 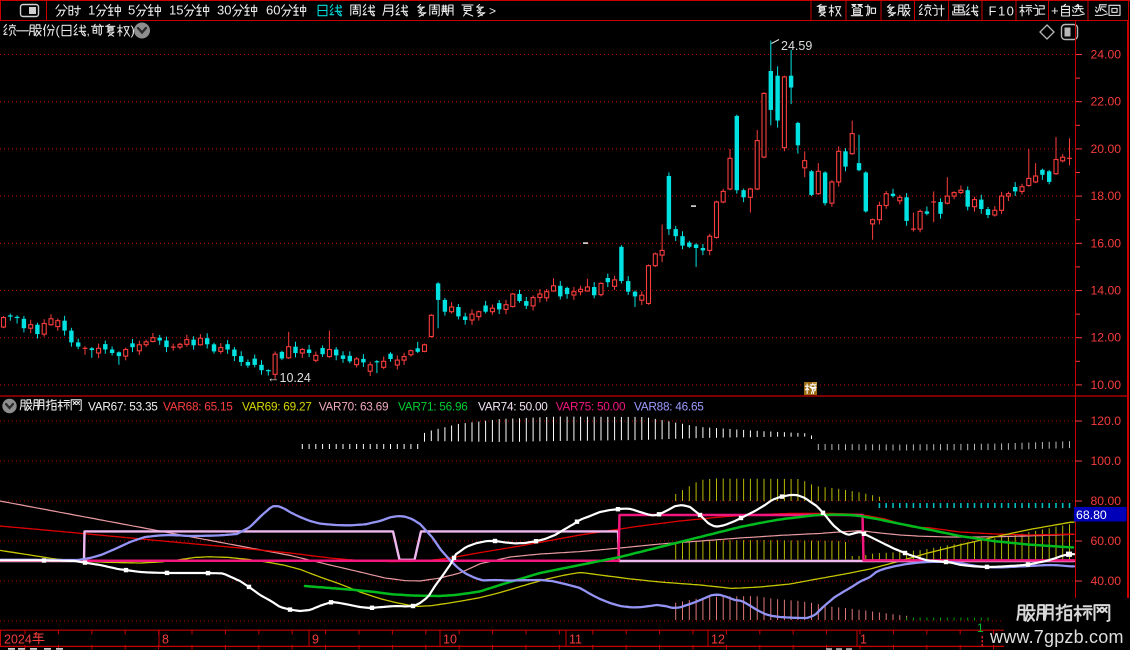 What do you see at coordinates (796, 46) in the screenshot?
I see `svg-text: 24.59` at bounding box center [796, 46].